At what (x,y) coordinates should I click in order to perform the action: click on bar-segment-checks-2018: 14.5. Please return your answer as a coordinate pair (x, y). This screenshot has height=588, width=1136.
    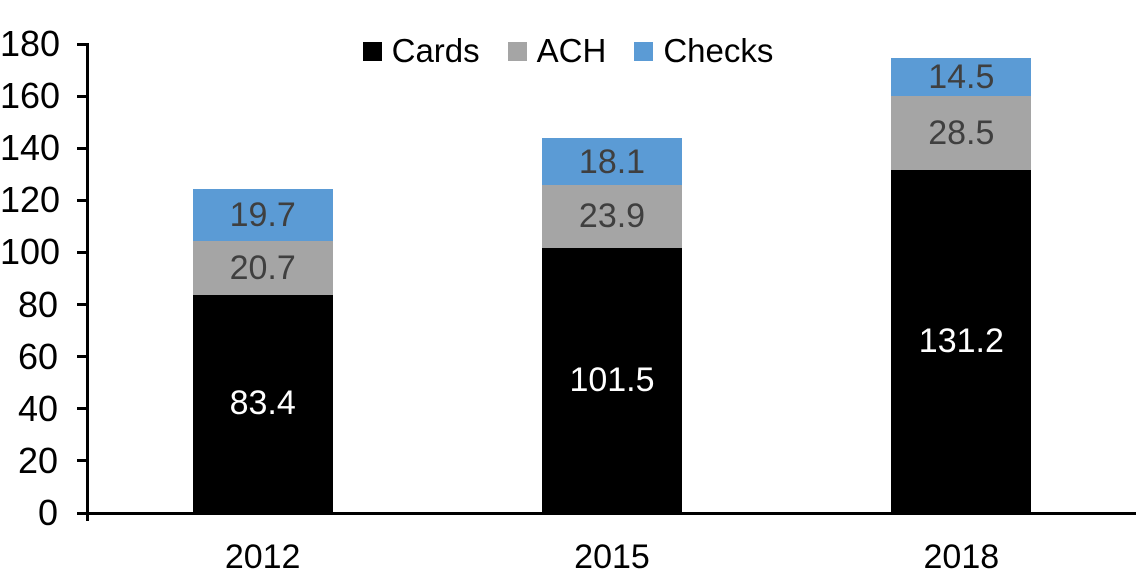
    Looking at the image, I should click on (961, 77).